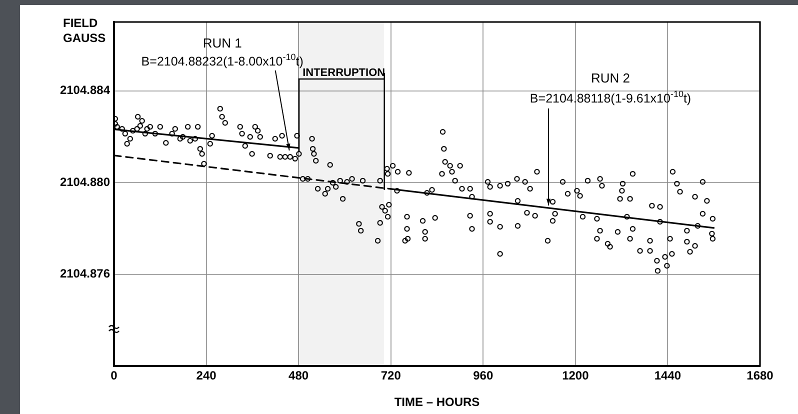  I want to click on x-tick-label: 1200, so click(576, 375).